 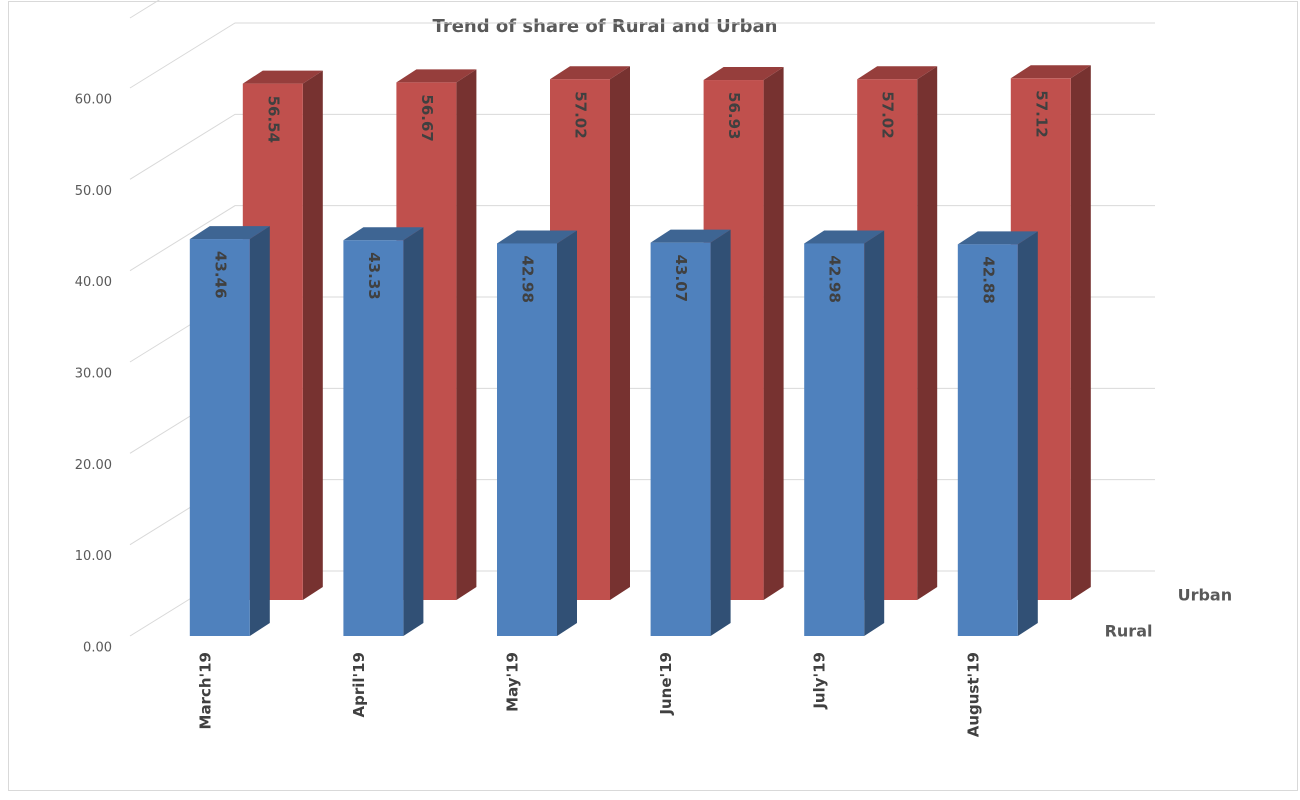 I want to click on series-label: Rural, so click(x=1129, y=631).